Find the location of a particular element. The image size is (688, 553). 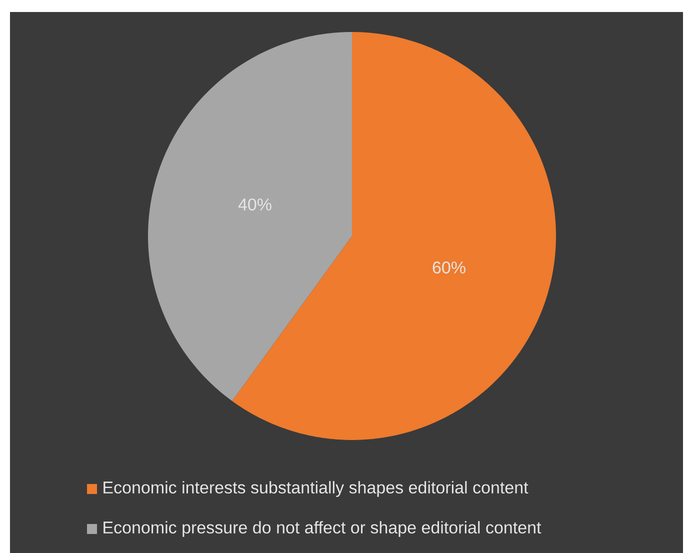

data-label: 40% is located at coordinates (255, 204).